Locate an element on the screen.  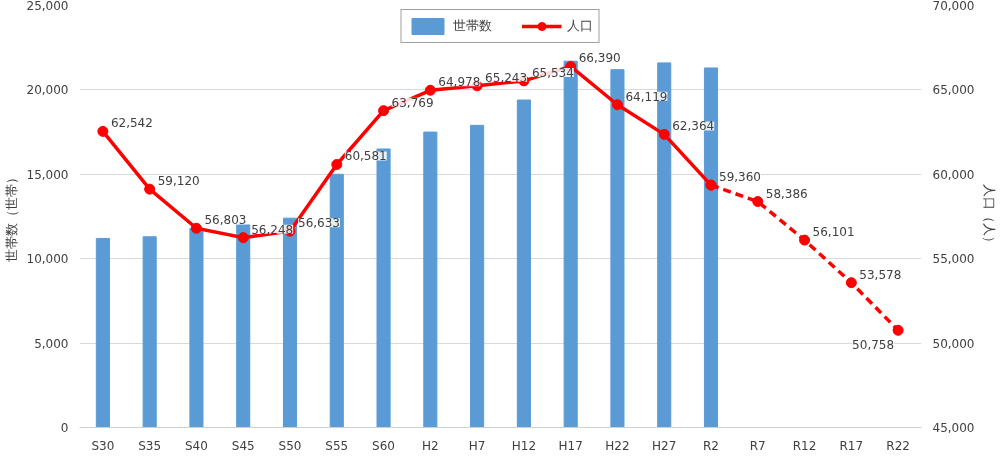
y2-tick-label: 60,000 is located at coordinates (953, 174).